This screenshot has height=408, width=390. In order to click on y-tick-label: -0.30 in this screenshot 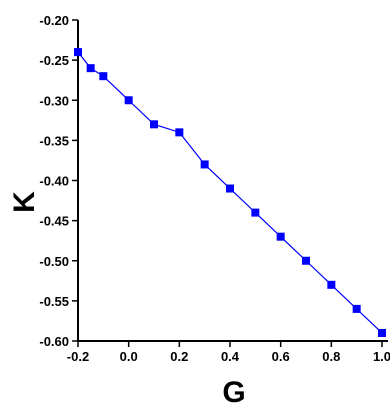, I will do `click(54, 100)`.